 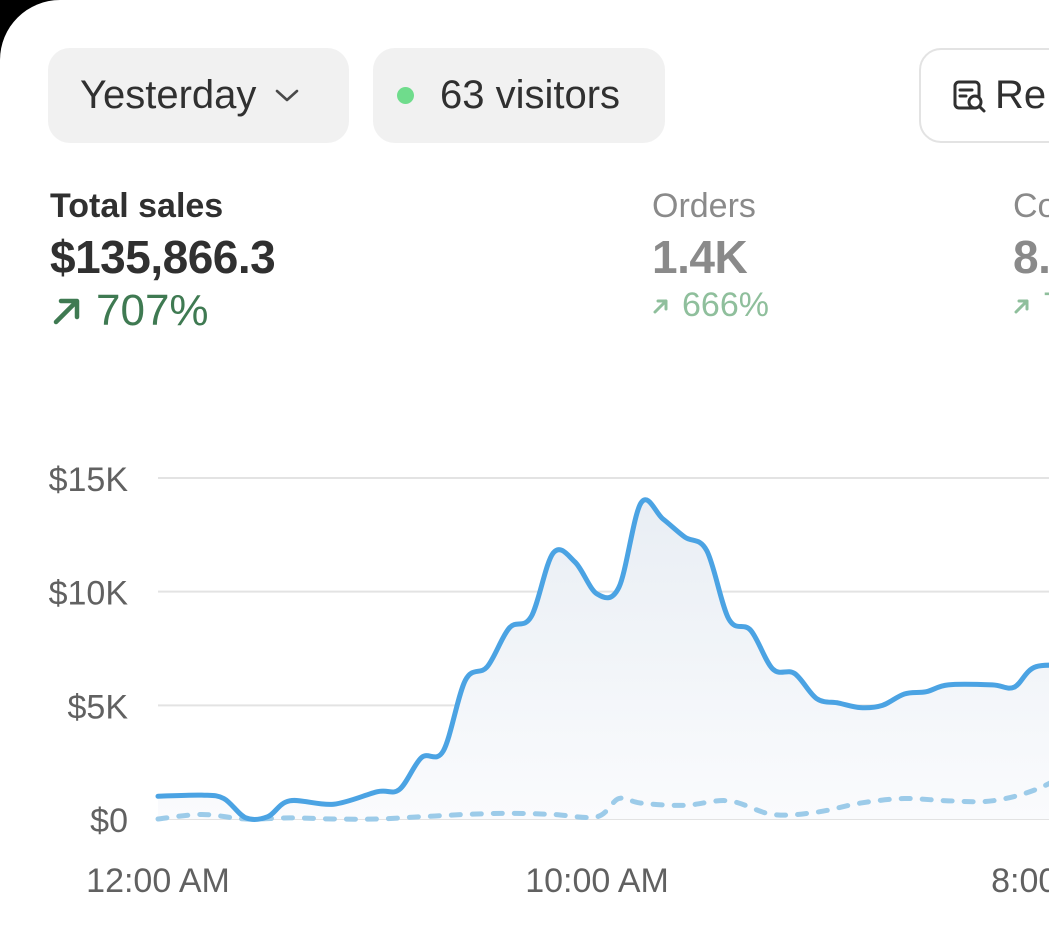 I want to click on metric-change-value: 666%, so click(x=725, y=305).